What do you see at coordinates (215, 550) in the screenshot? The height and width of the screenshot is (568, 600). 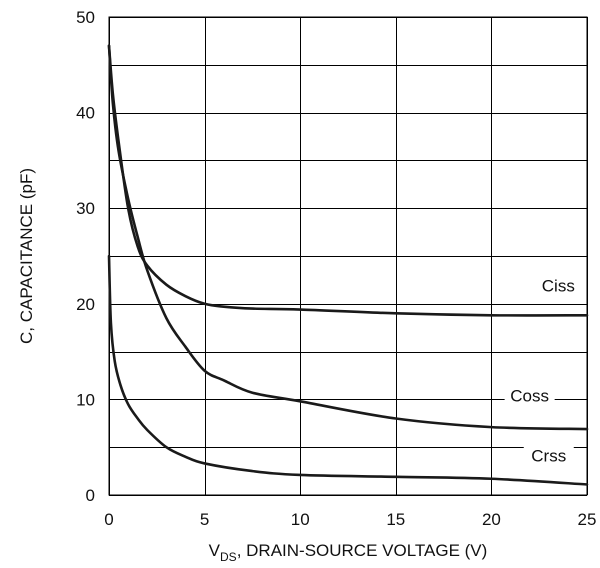 I see `x-axis-label-main: V` at bounding box center [215, 550].